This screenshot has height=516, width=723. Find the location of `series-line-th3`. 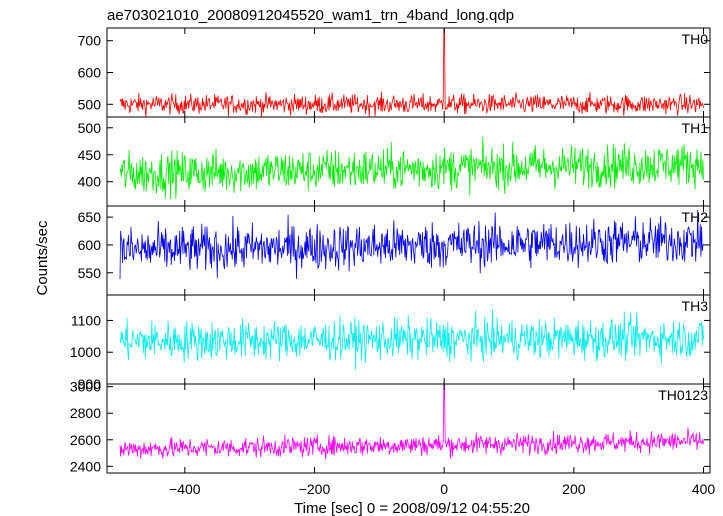

series-line-th3 is located at coordinates (411, 339).